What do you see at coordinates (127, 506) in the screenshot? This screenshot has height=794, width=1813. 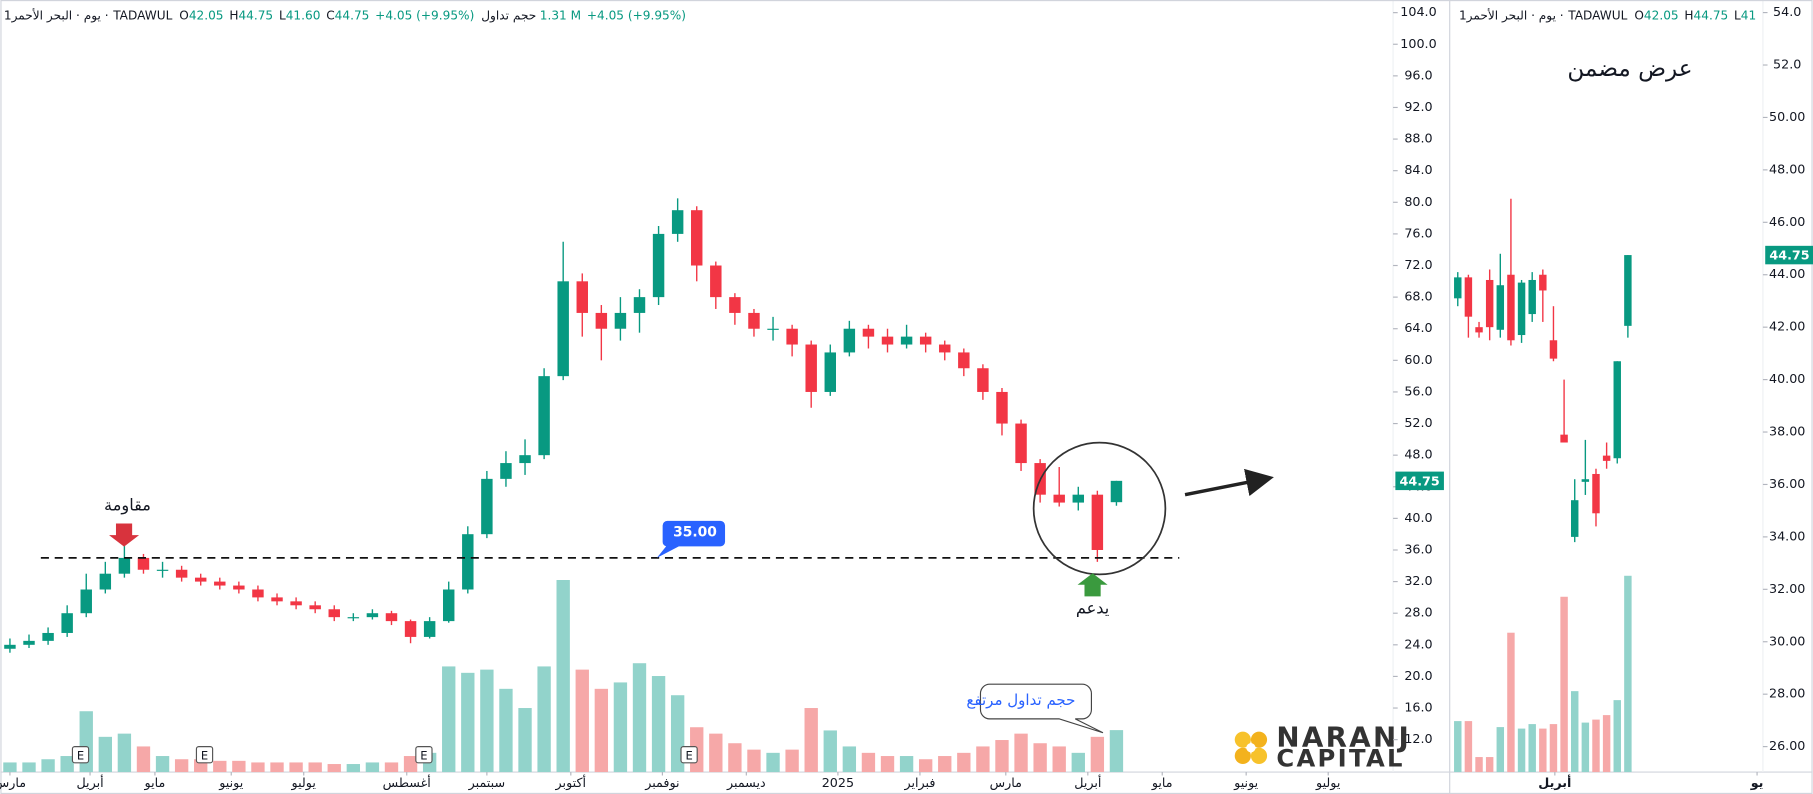 I see `resistance-label: مقاومة` at bounding box center [127, 506].